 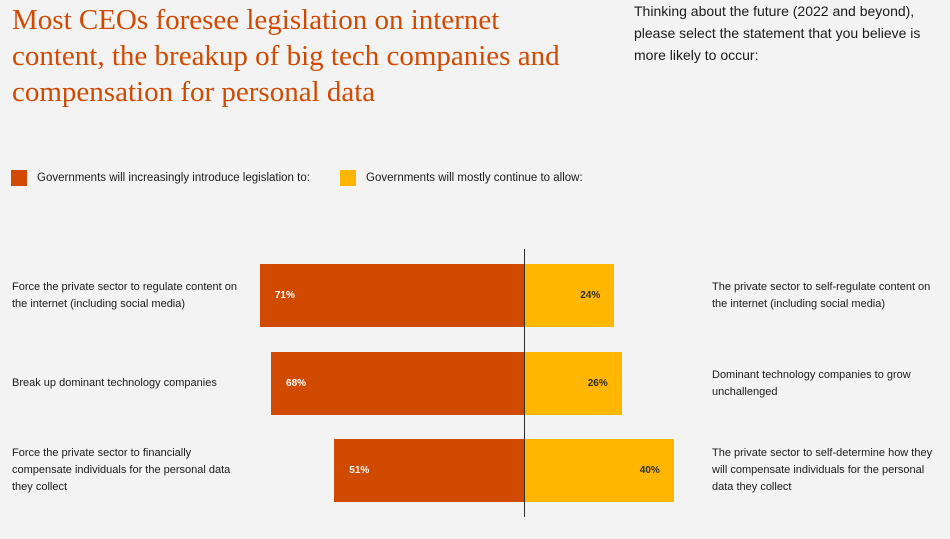 I want to click on bar-label-allow-3: 40%, so click(x=649, y=470).